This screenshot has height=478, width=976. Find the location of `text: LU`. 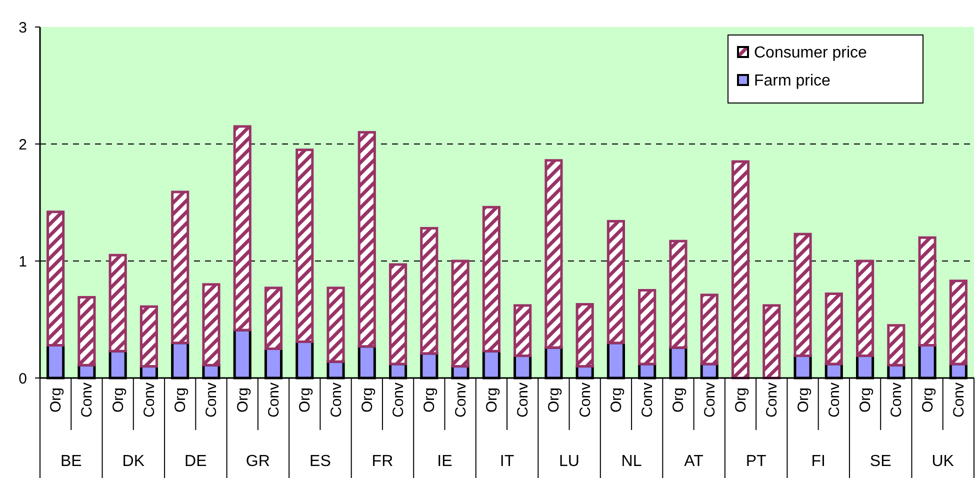

text: LU is located at coordinates (569, 461).